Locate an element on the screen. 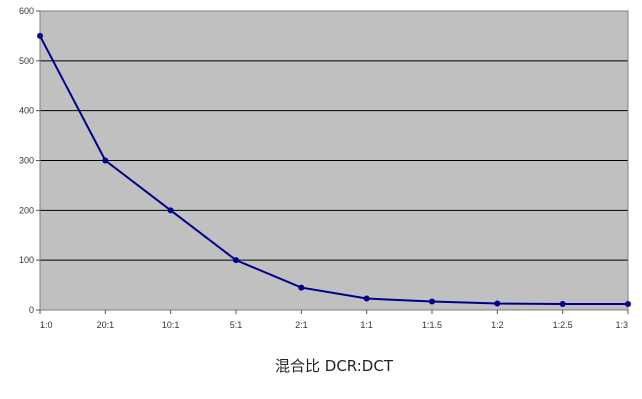 The height and width of the screenshot is (399, 642). x-tick-label: 5:1 is located at coordinates (236, 325).